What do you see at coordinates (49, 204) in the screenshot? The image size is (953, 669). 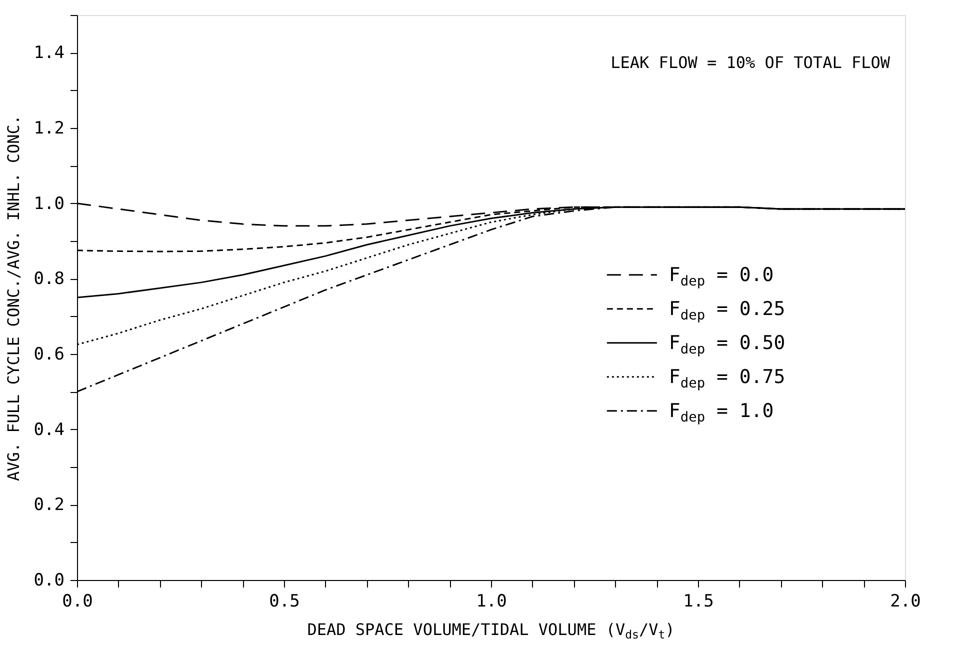 I see `y-tick-label: 1.0` at bounding box center [49, 204].